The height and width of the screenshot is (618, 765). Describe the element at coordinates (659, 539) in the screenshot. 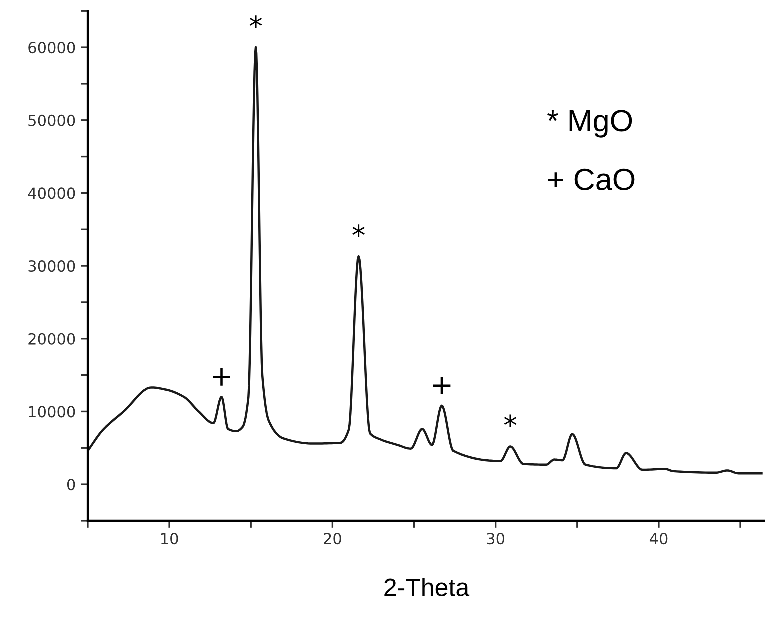

I see `x-tick-label: 40` at that location.